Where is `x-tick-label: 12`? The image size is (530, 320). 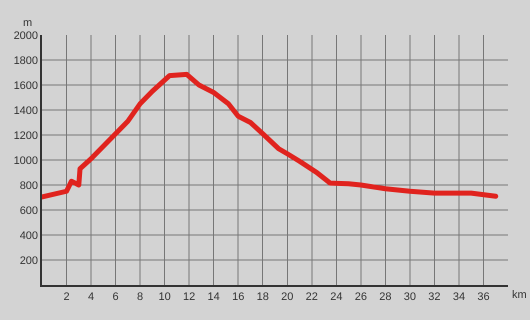
x-tick-label: 12 is located at coordinates (189, 296).